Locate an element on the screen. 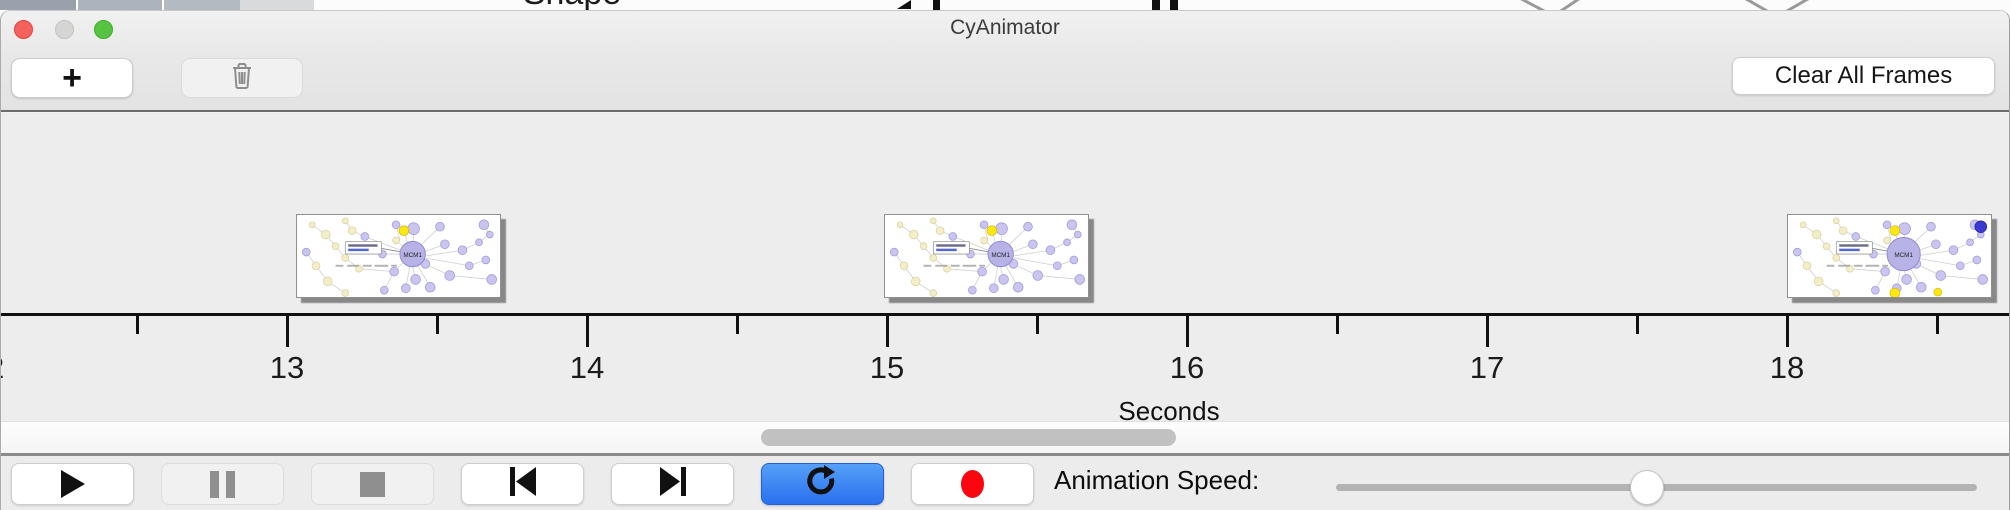 The height and width of the screenshot is (510, 2010). axis-tick-label: 16 is located at coordinates (1187, 367).